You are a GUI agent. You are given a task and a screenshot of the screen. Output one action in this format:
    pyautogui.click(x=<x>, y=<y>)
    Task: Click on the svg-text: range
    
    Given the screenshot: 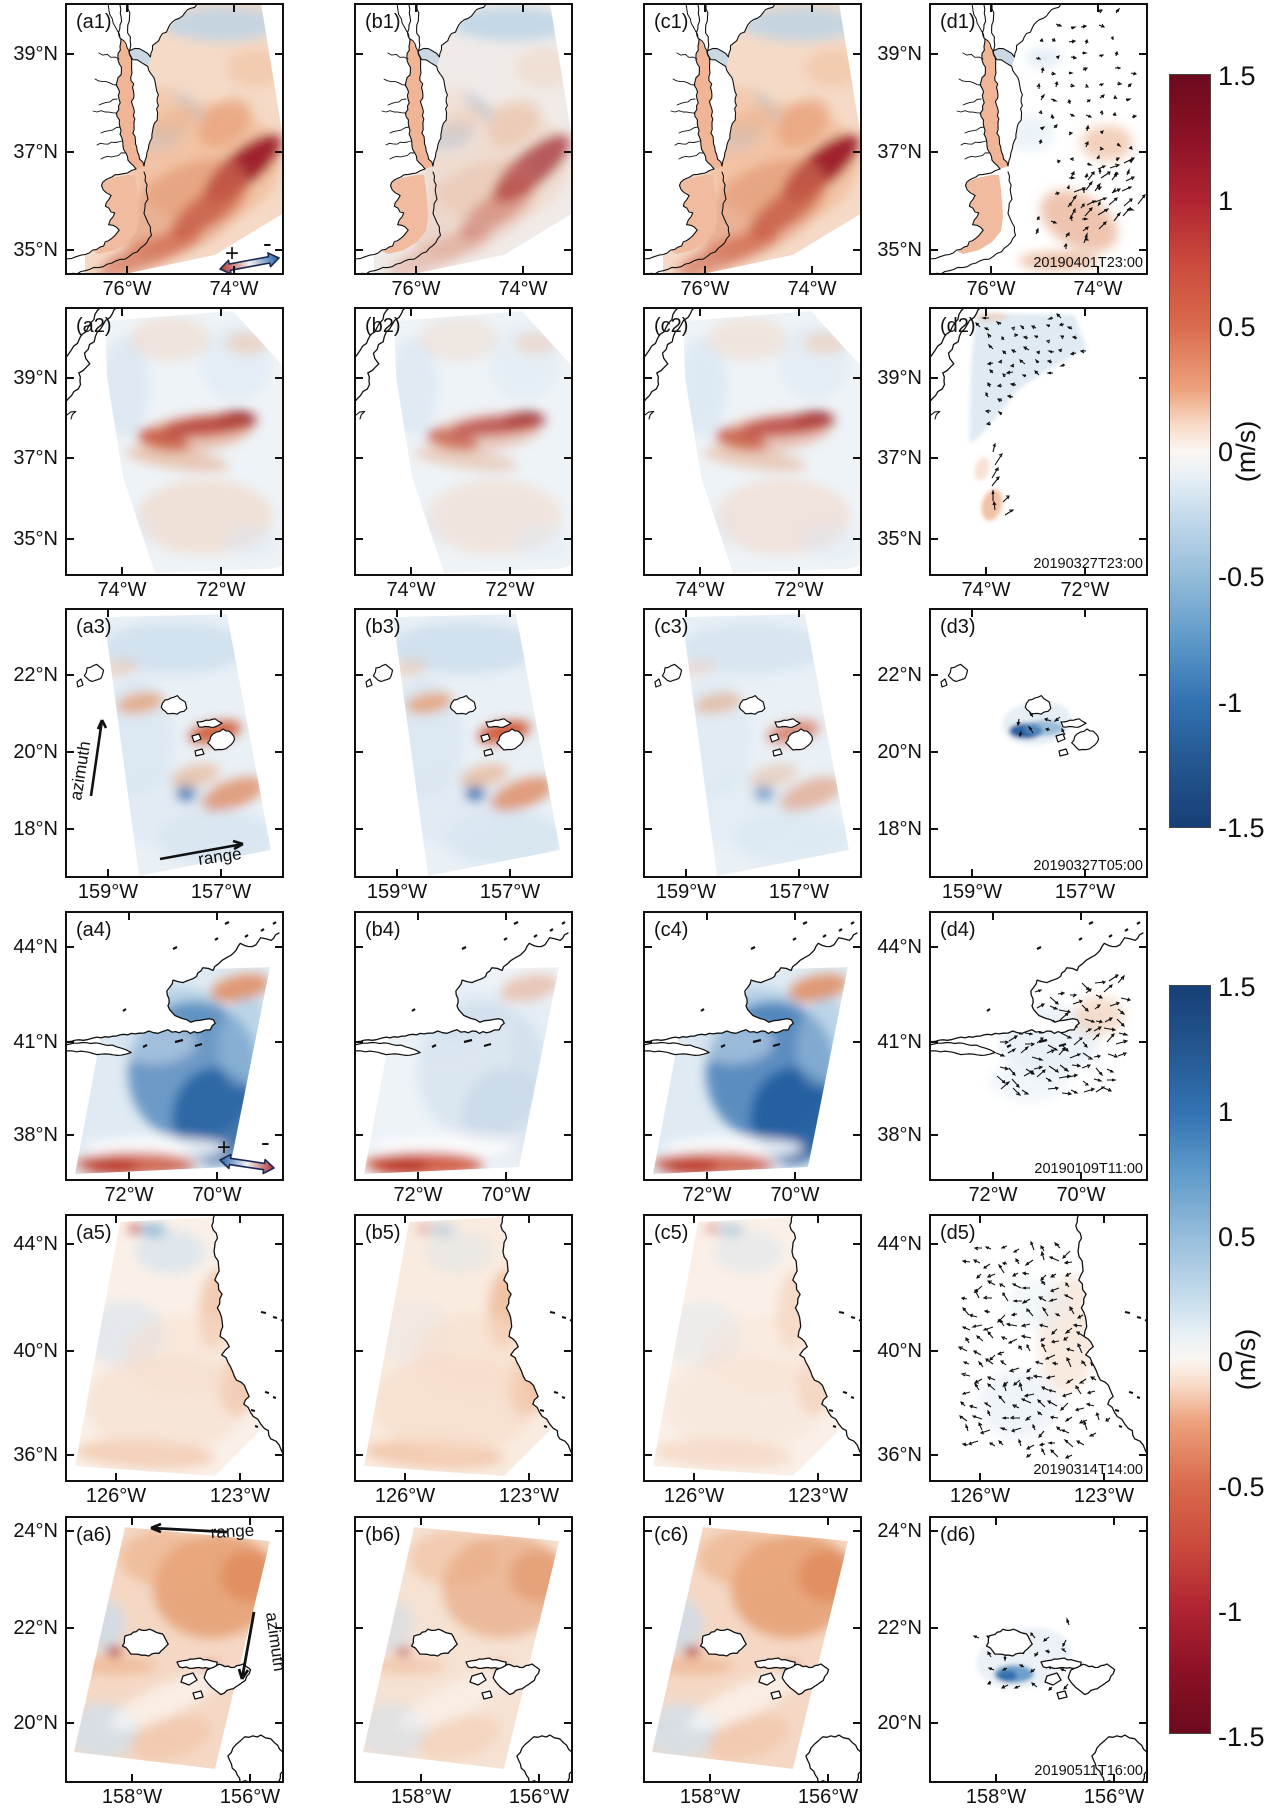 What is the action you would take?
    pyautogui.click(x=232, y=1531)
    